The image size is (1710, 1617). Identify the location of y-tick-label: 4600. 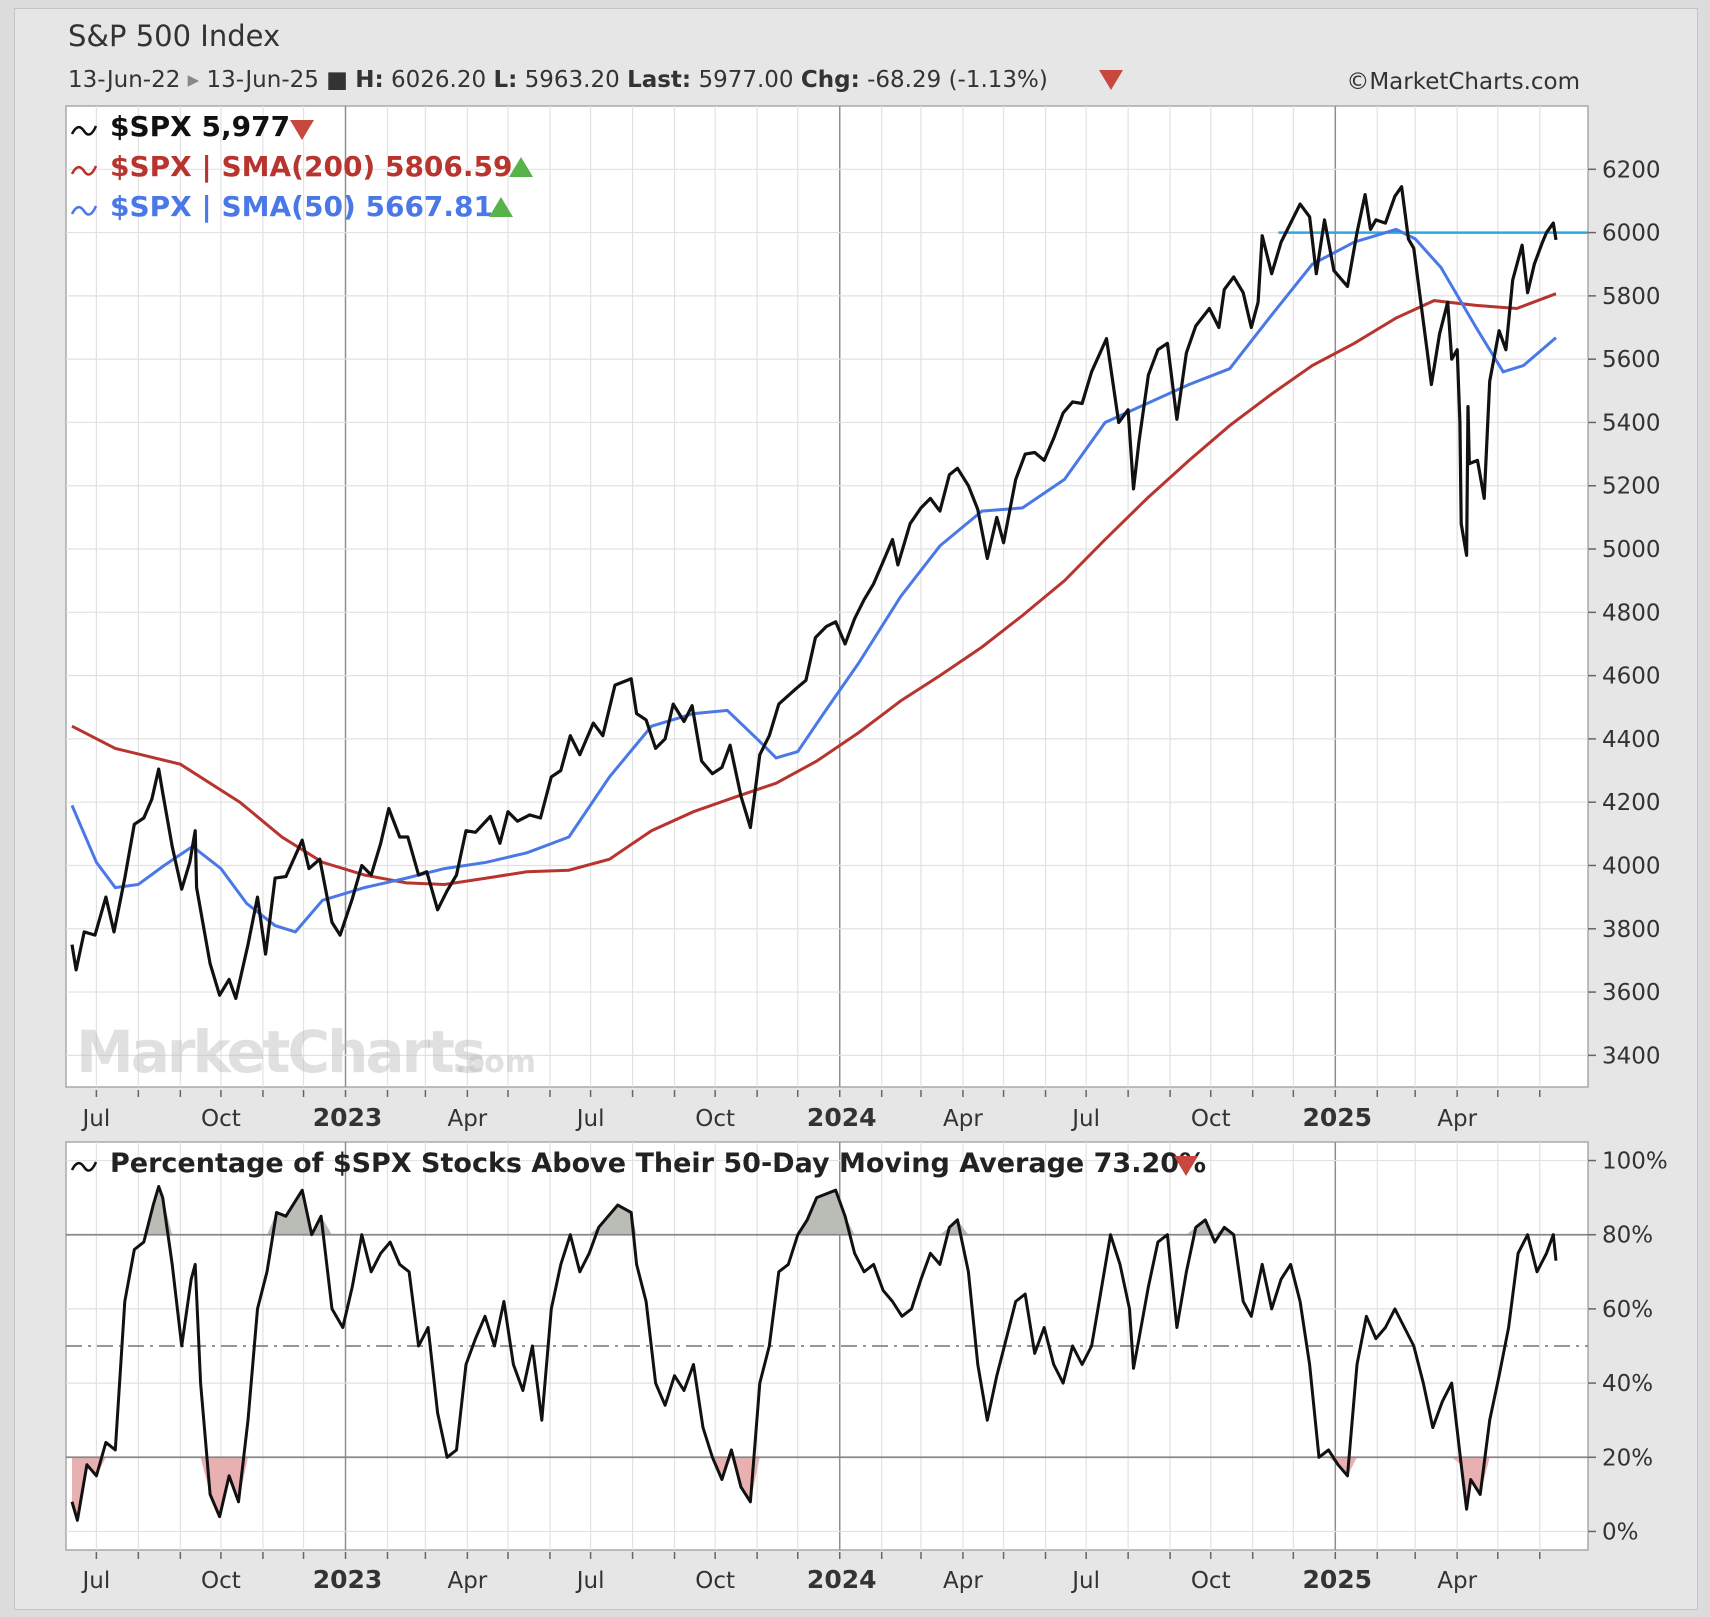
(1631, 677).